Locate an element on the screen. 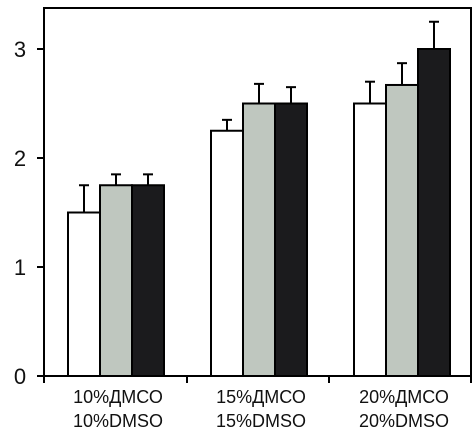  category-label-line1-3: 20%ДМСО is located at coordinates (404, 397).